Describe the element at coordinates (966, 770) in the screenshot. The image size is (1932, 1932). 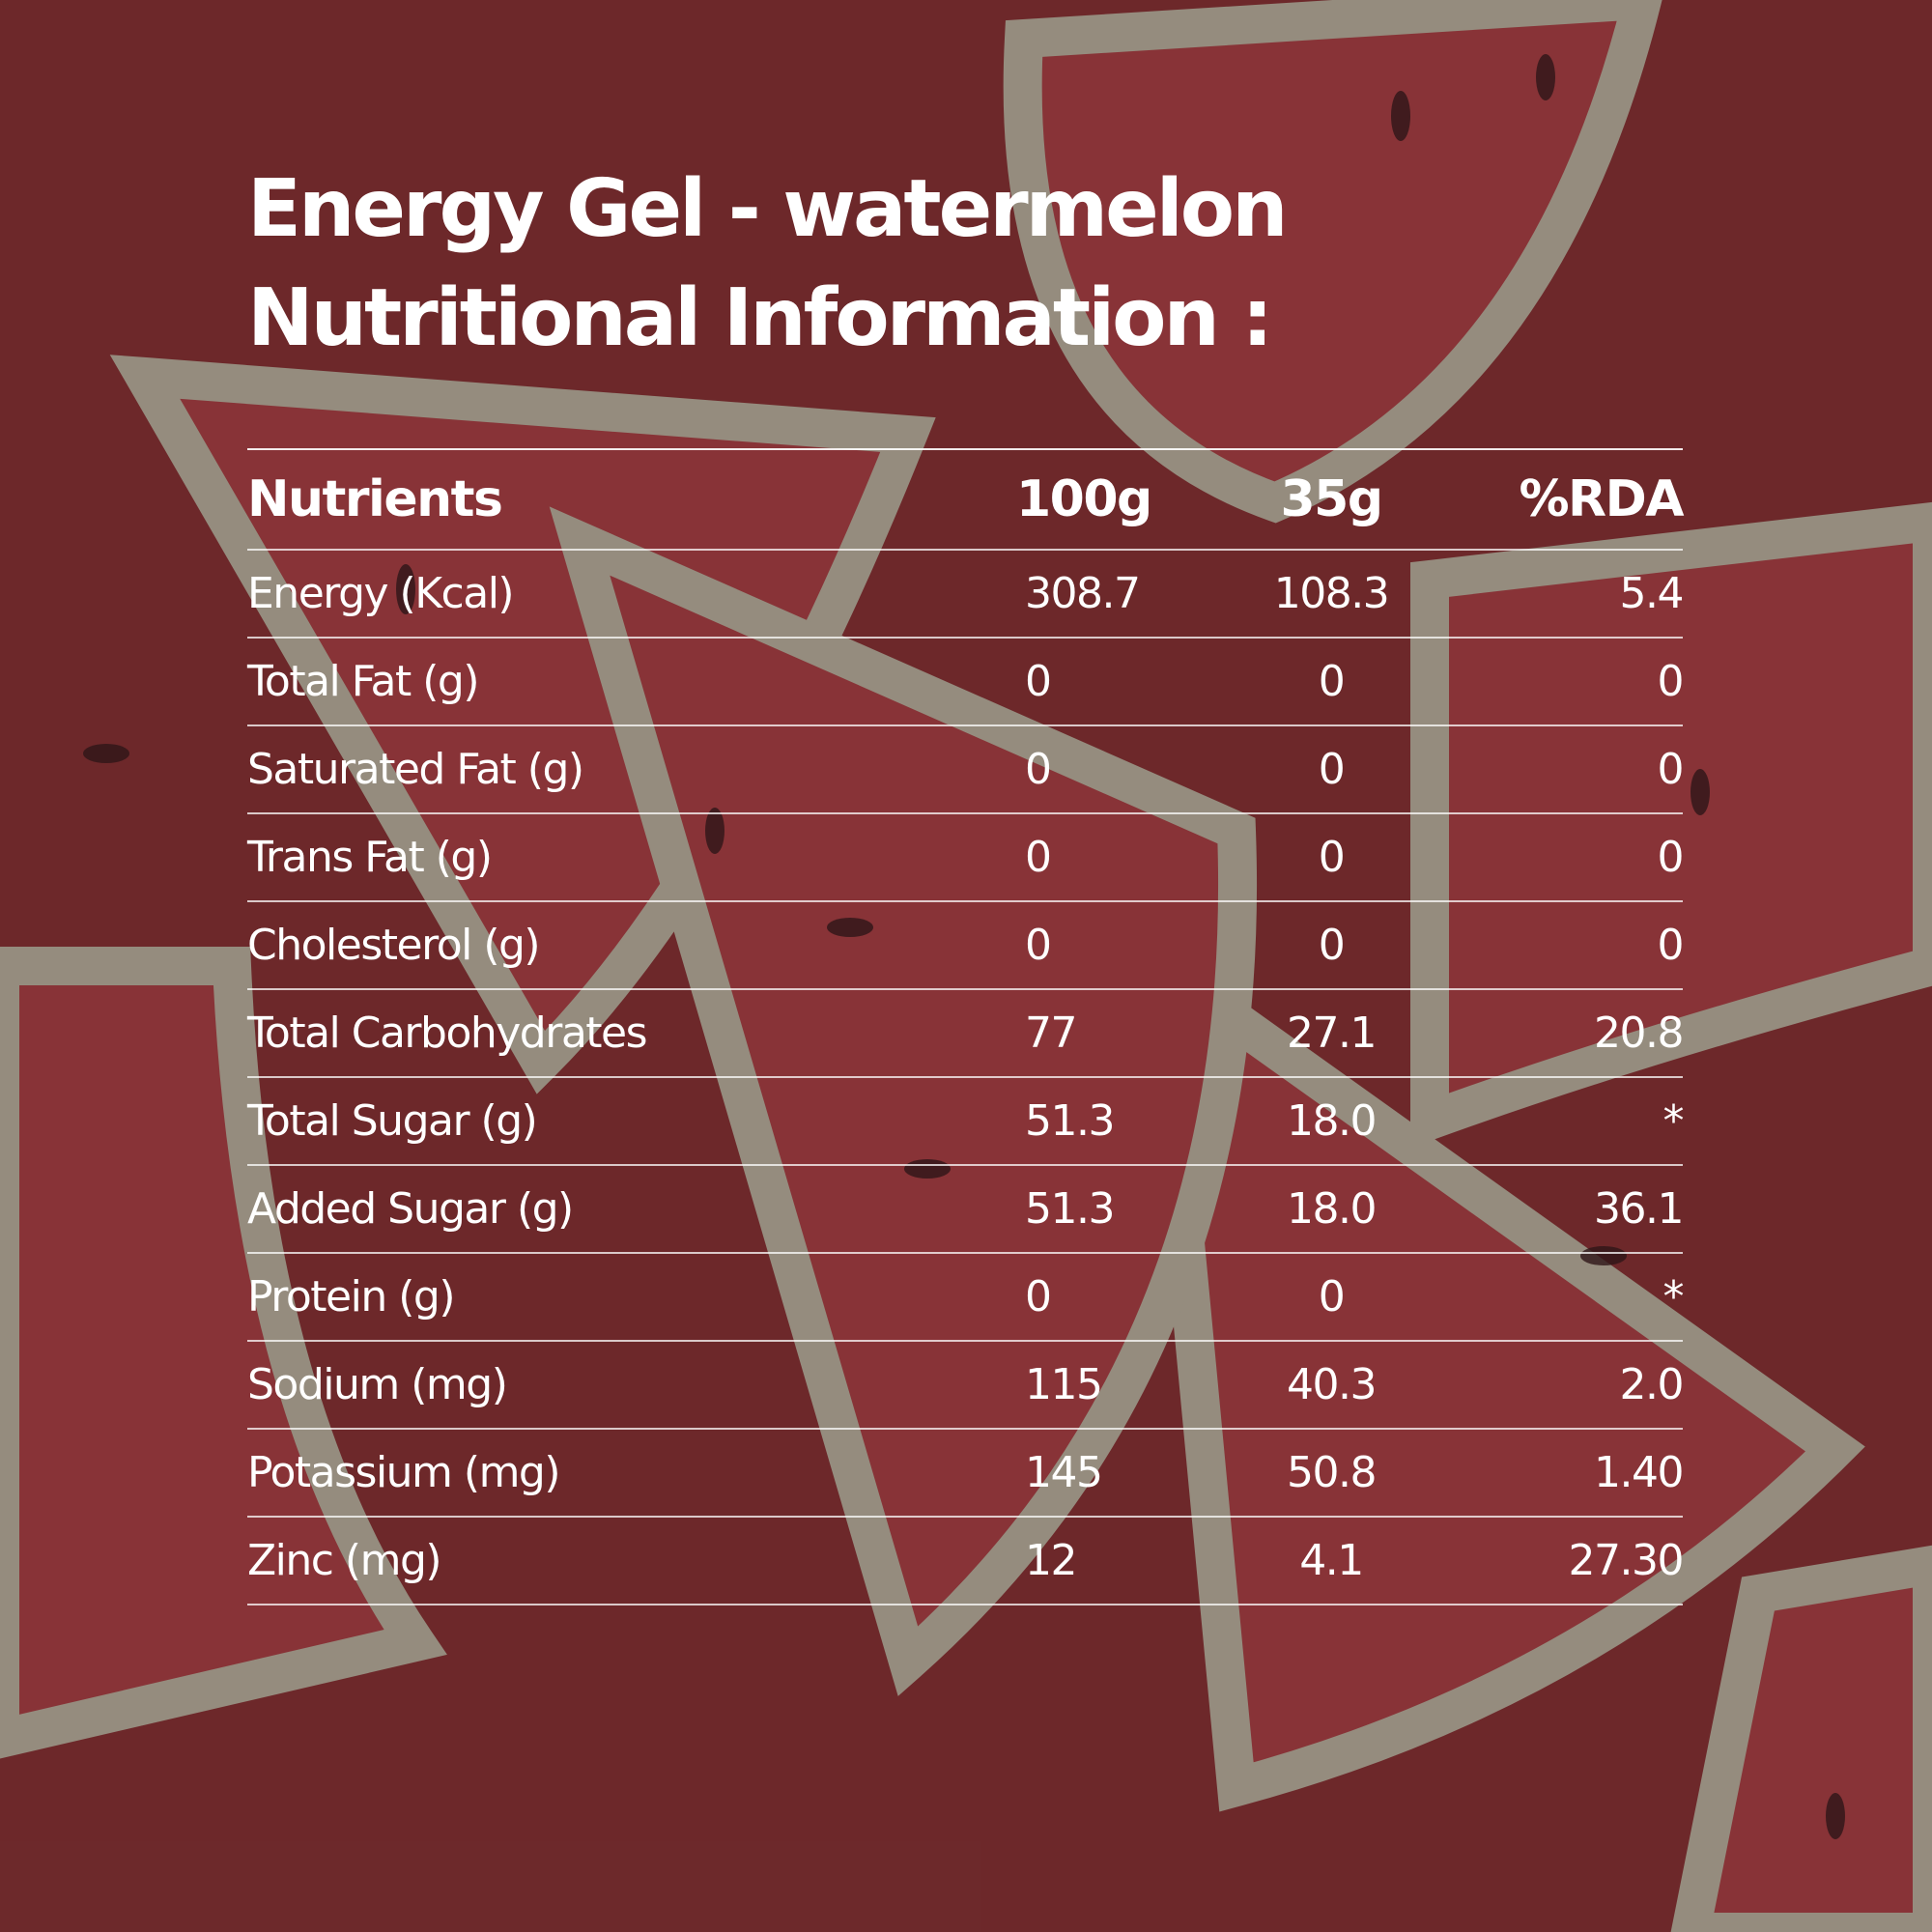
I see `table-row: Saturated Fat (g) 0 0 0` at that location.